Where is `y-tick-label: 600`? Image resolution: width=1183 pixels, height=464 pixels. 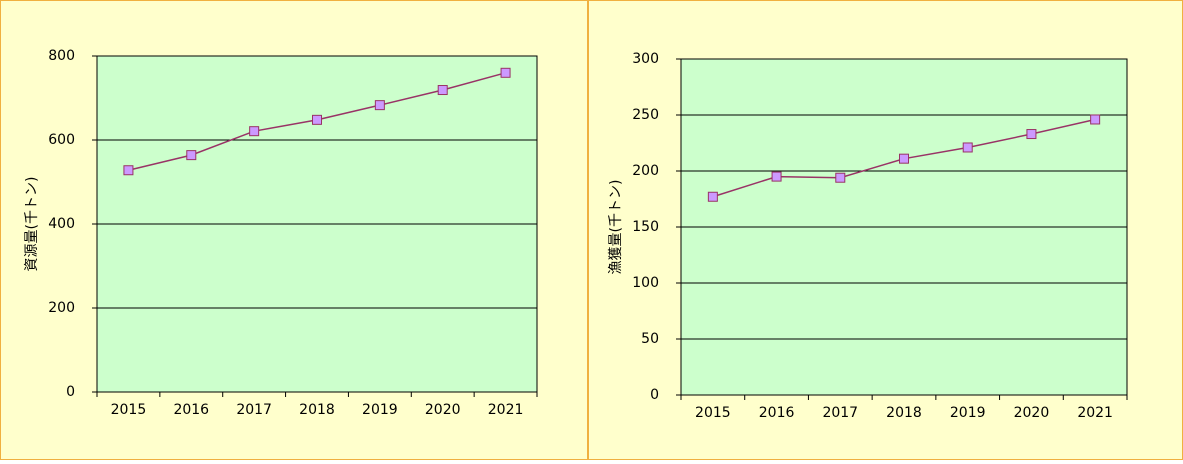
y-tick-label: 600 is located at coordinates (61, 140).